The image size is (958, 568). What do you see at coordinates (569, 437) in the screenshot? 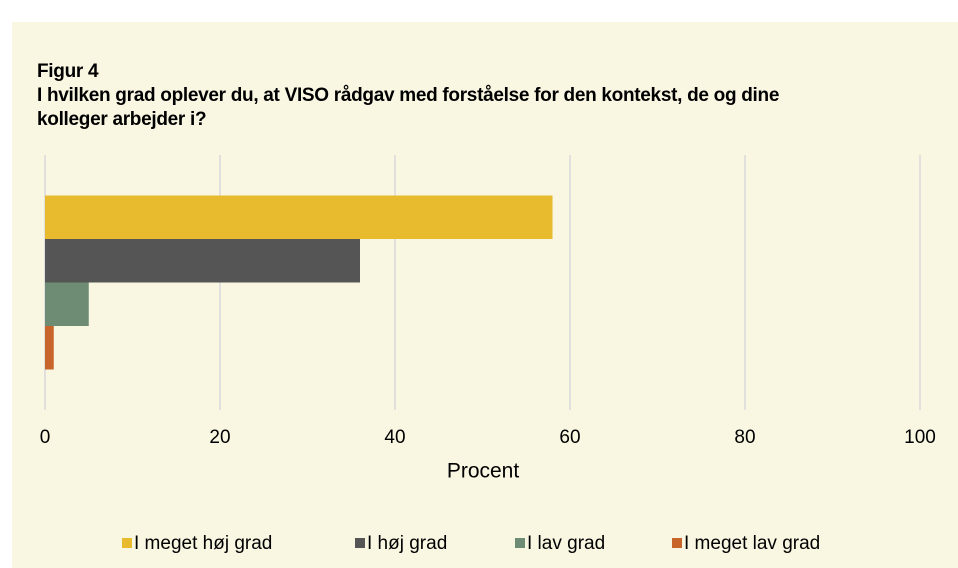
I see `x-tick-label: 60` at bounding box center [569, 437].